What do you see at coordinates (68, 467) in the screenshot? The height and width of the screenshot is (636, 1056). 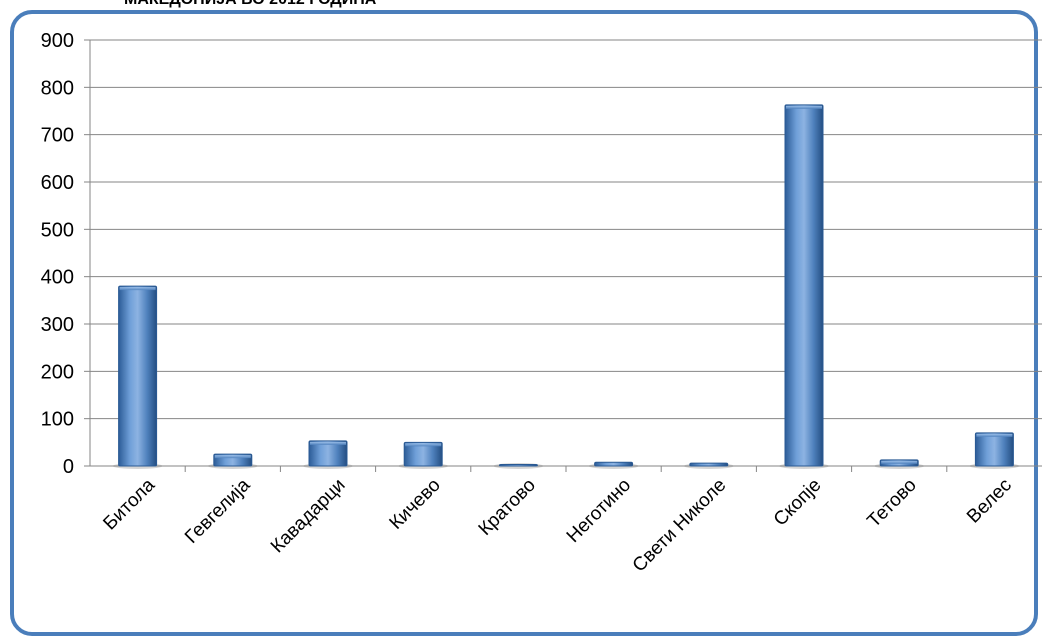 I see `y-tick-label: 0` at bounding box center [68, 467].